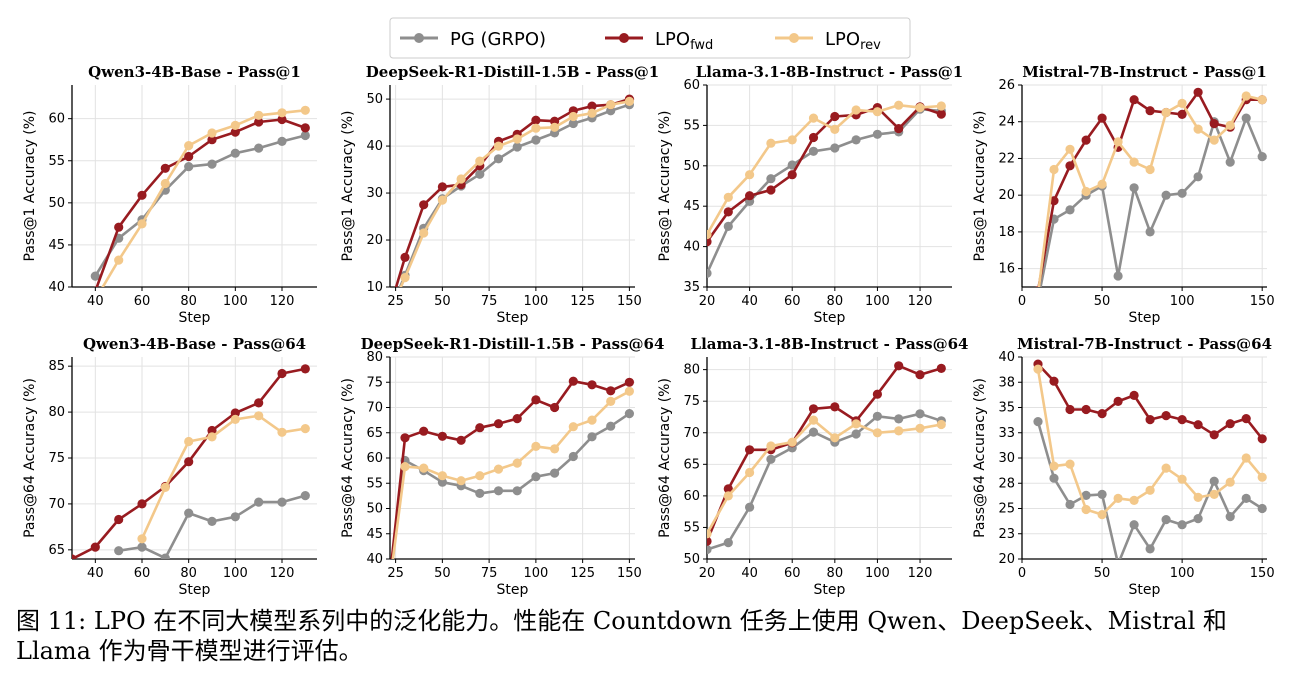  I want to click on legend-entry-pg: PG (GRPO), so click(473, 39).